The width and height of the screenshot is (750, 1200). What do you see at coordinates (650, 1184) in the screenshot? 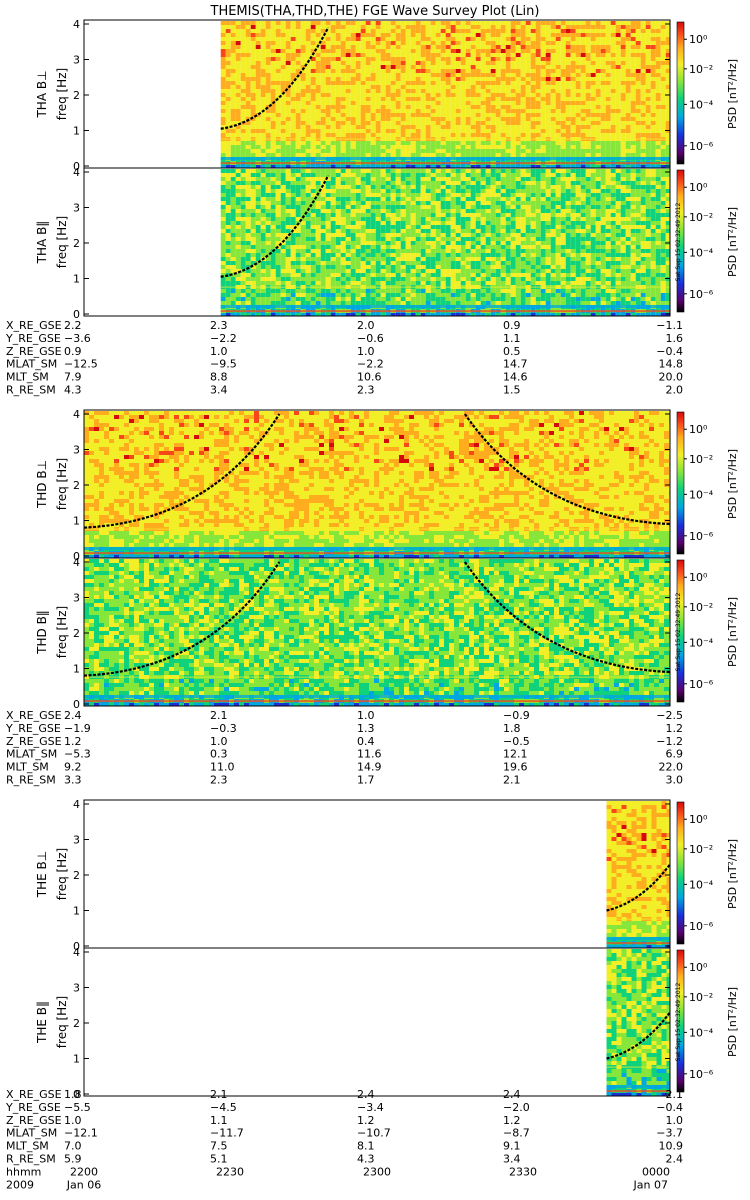
I see `end-date-label: Jan 07` at bounding box center [650, 1184].